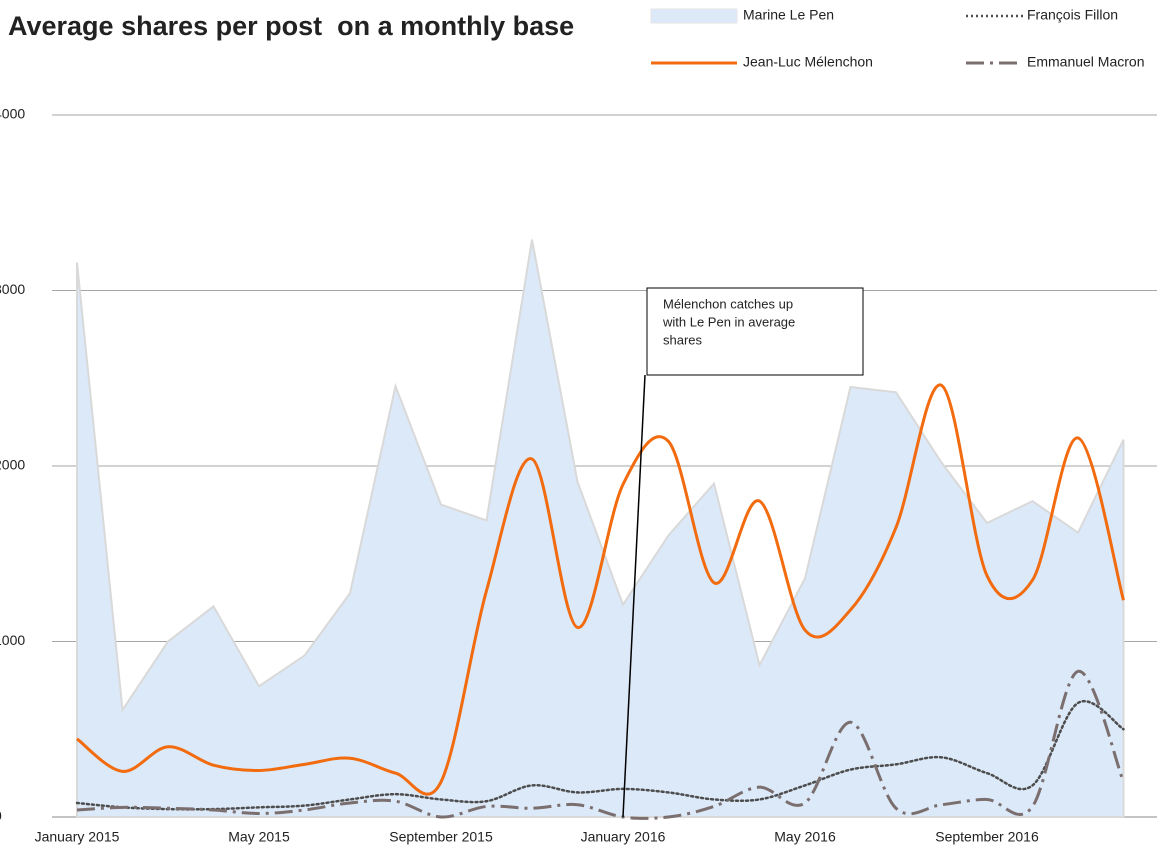  What do you see at coordinates (694, 16) in the screenshot?
I see `legend-swatch` at bounding box center [694, 16].